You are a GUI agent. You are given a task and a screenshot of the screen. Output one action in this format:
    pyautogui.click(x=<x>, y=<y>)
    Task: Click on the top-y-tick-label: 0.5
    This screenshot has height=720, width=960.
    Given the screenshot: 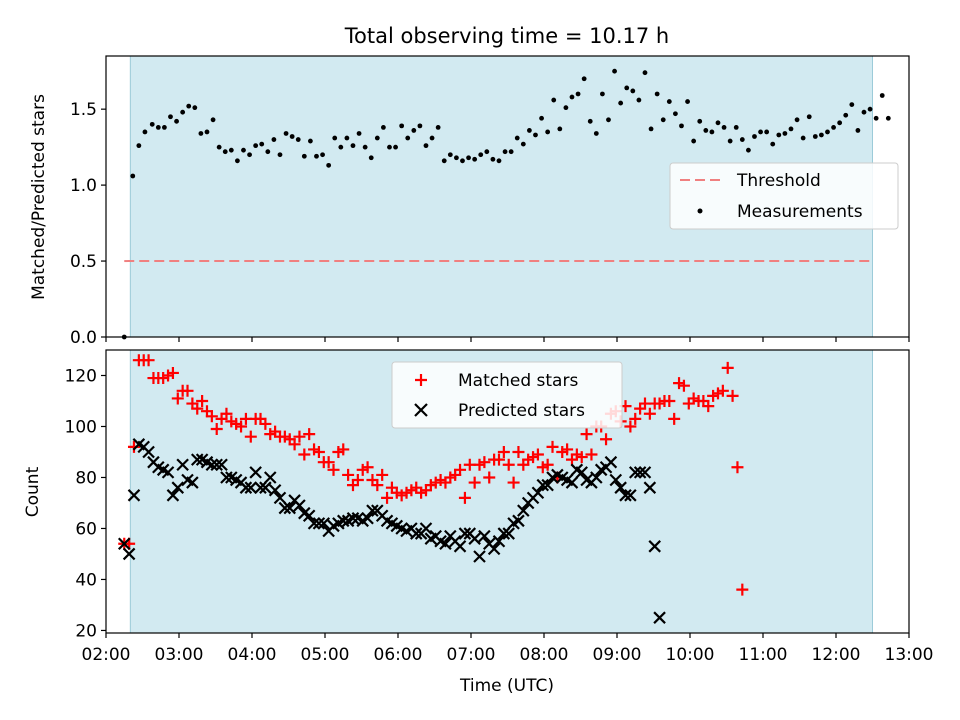 What is the action you would take?
    pyautogui.click(x=83, y=262)
    